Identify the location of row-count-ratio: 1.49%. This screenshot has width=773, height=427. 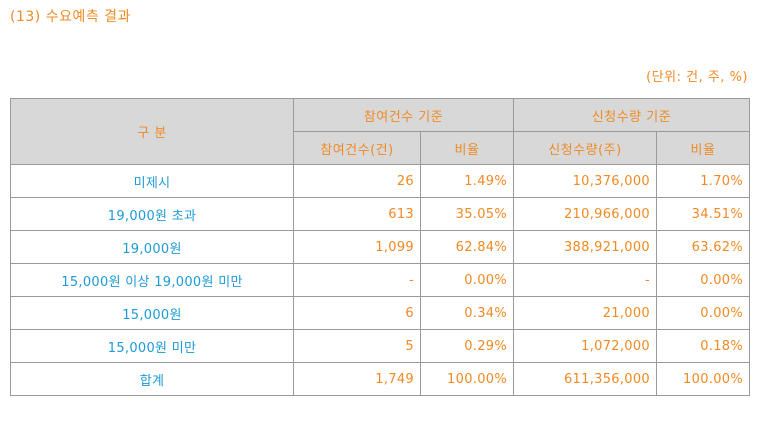
(467, 181).